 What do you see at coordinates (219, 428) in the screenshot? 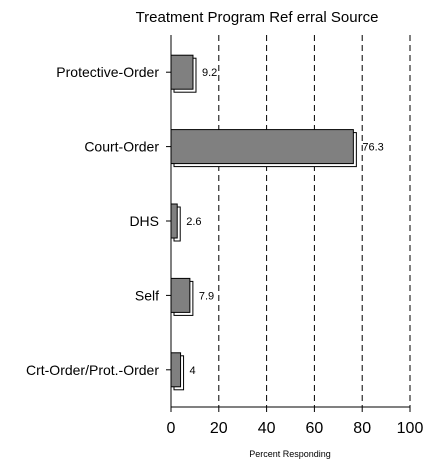
I see `x-tick-label: 20` at bounding box center [219, 428].